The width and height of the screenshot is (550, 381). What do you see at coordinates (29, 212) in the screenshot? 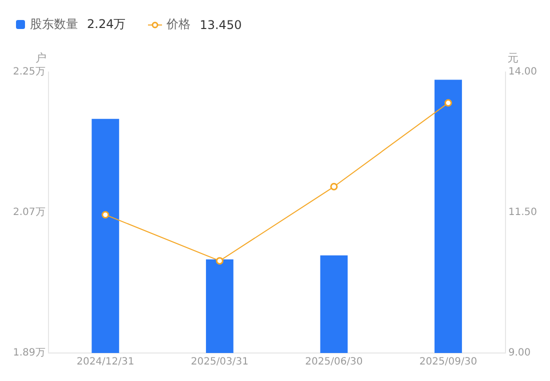
I see `y-tick-label: 2.07万` at bounding box center [29, 212].